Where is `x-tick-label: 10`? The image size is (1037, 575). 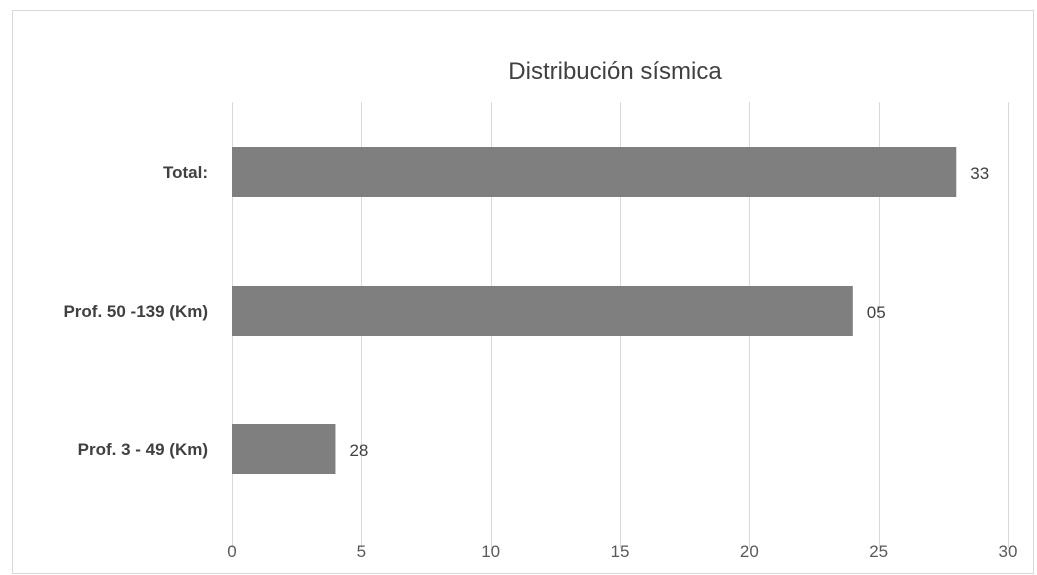 x-tick-label: 10 is located at coordinates (490, 551).